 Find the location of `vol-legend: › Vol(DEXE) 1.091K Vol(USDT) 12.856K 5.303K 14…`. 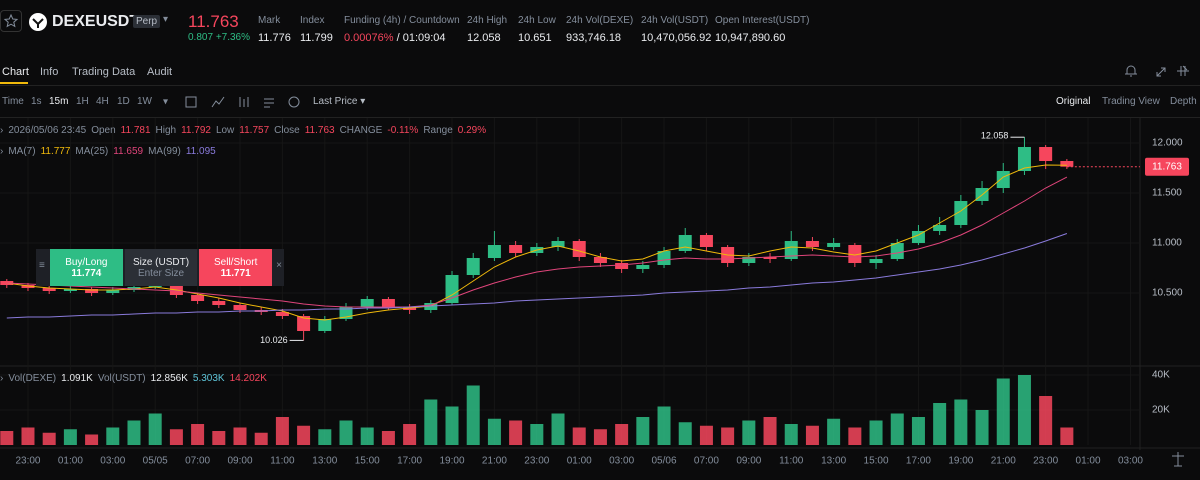

vol-legend: › Vol(DEXE) 1.091K Vol(USDT) 12.856K 5.303K 14… is located at coordinates (133, 378).